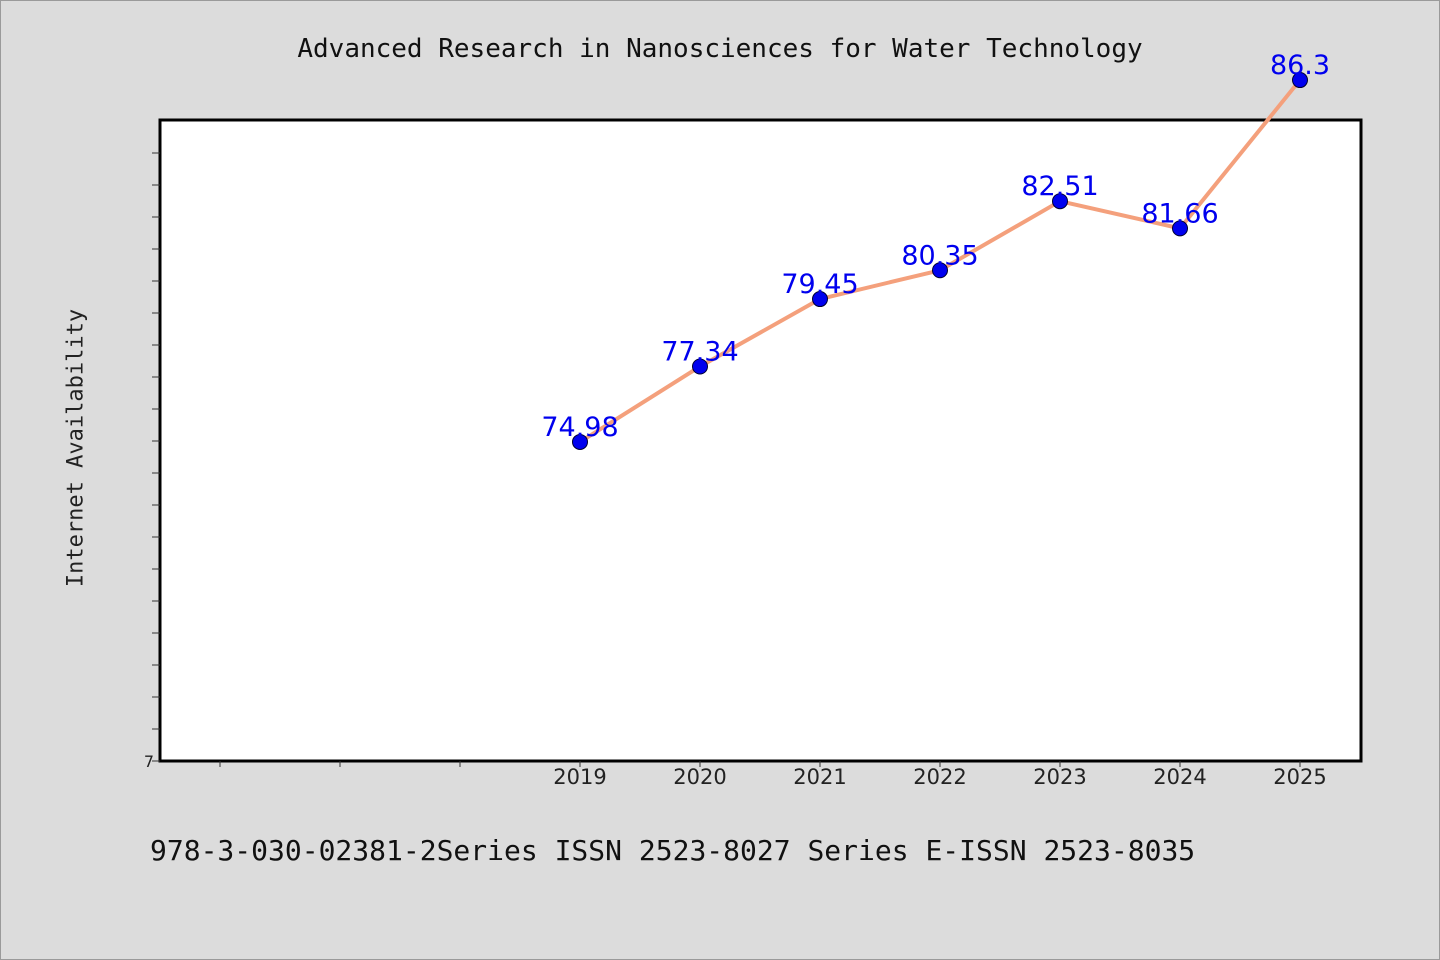  I want to click on x-tick-label: 2025, so click(1299, 777).